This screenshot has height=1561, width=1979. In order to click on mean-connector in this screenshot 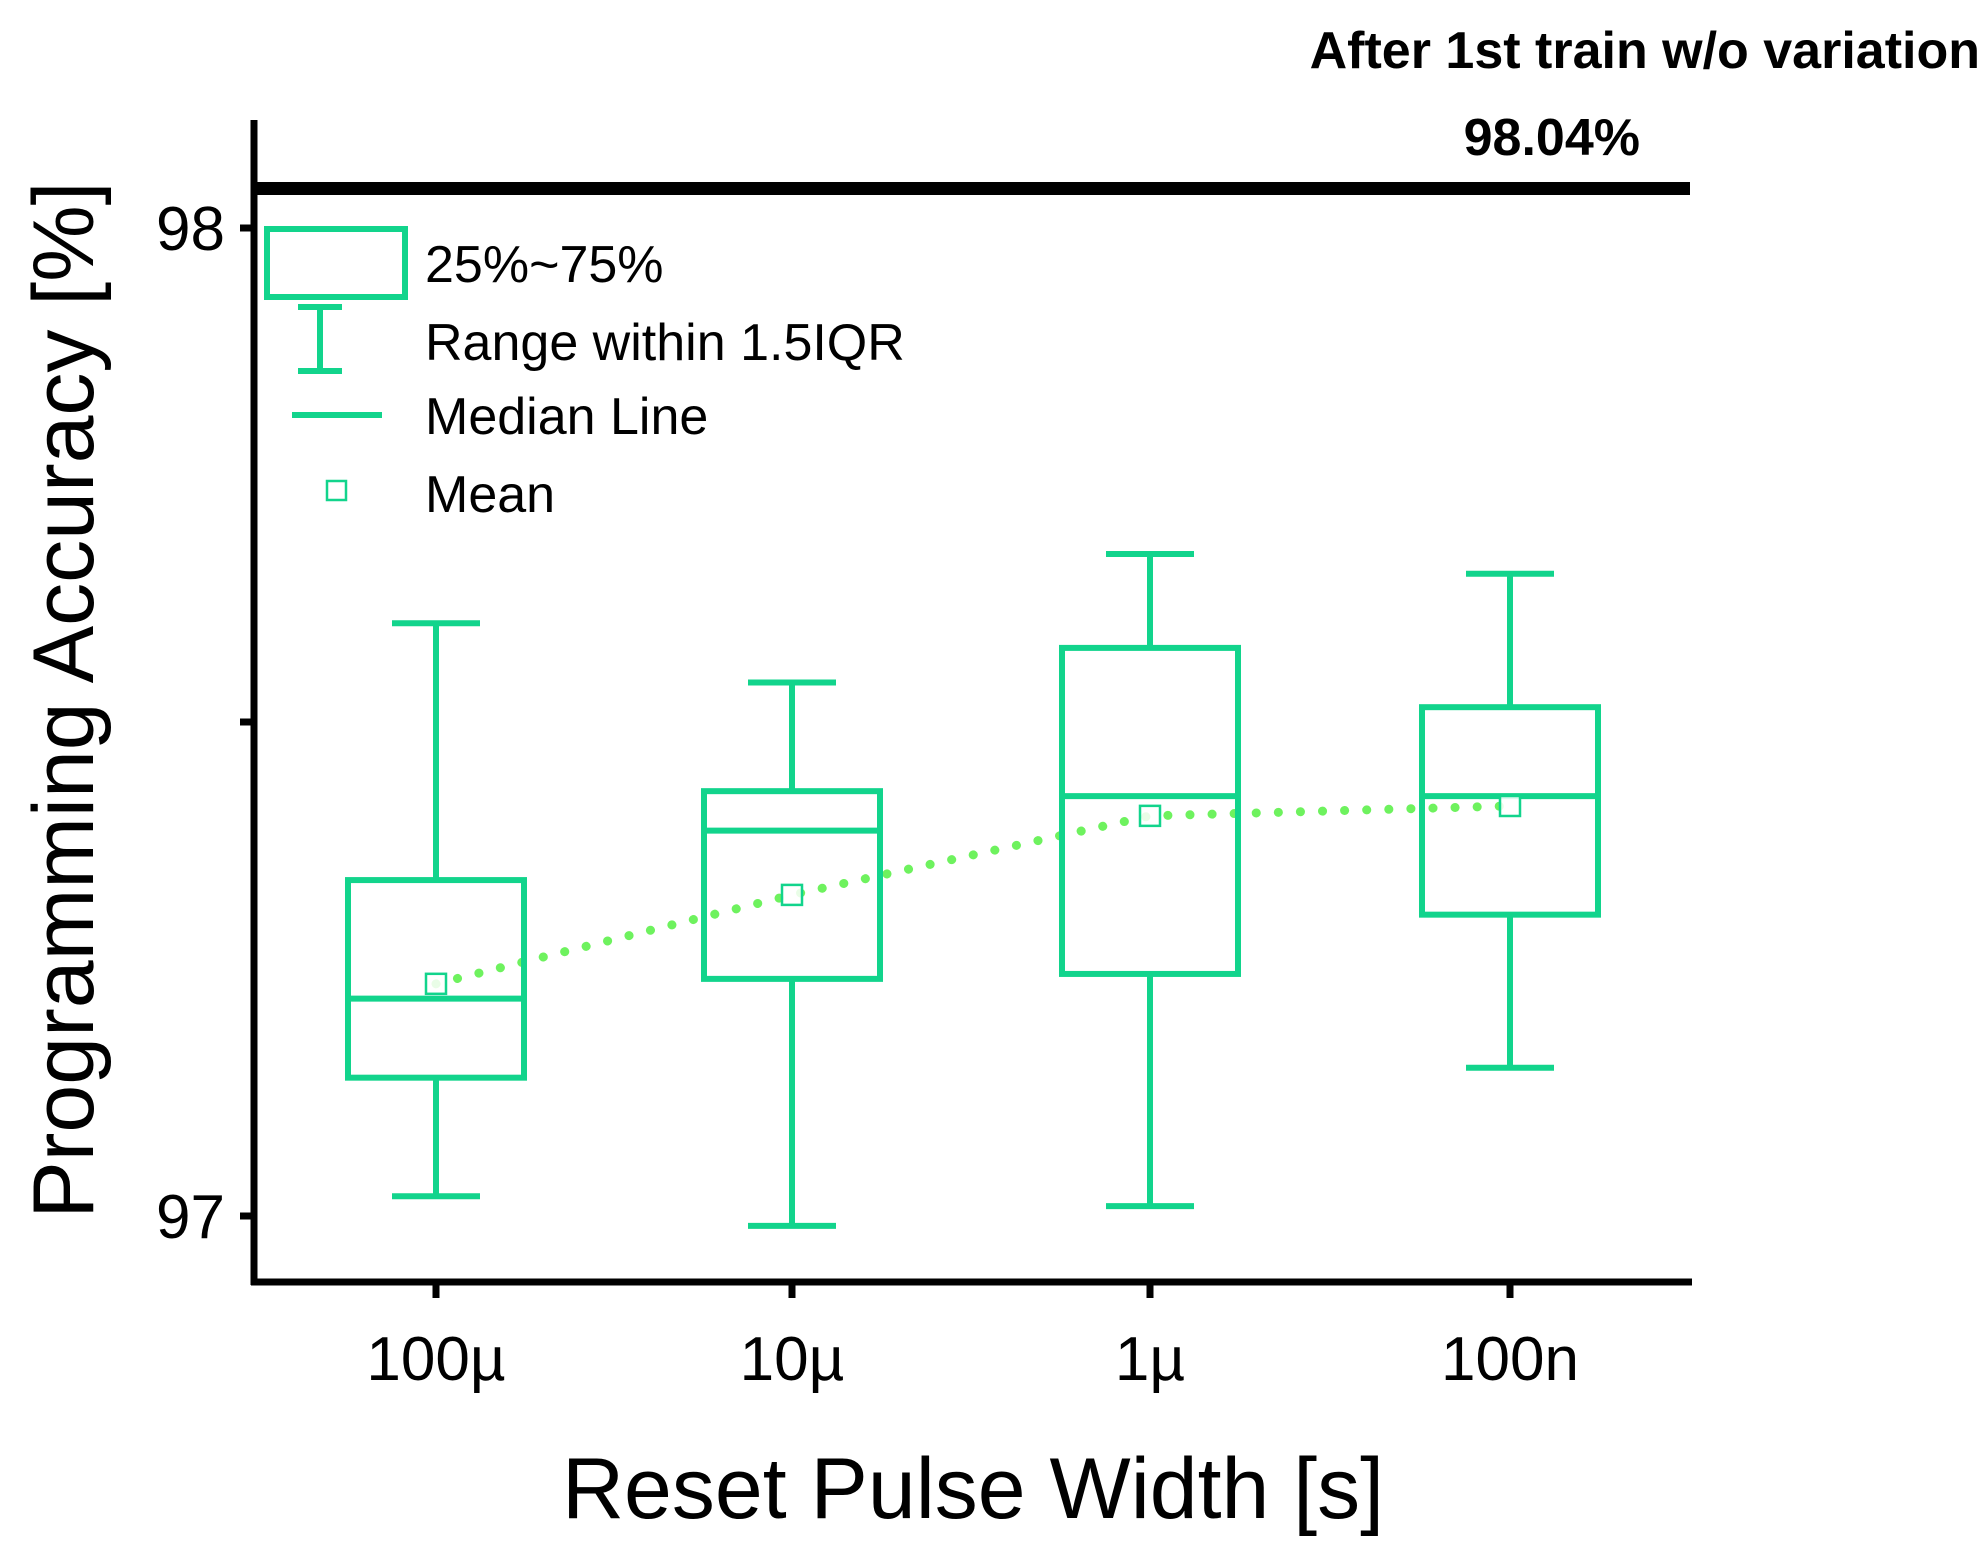, I will do `click(973, 895)`.